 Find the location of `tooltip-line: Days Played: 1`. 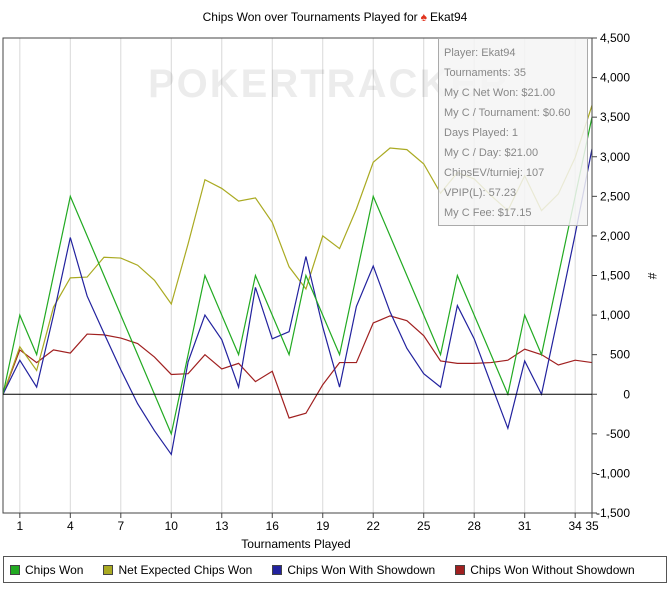

tooltip-line: Days Played: 1 is located at coordinates (481, 133).